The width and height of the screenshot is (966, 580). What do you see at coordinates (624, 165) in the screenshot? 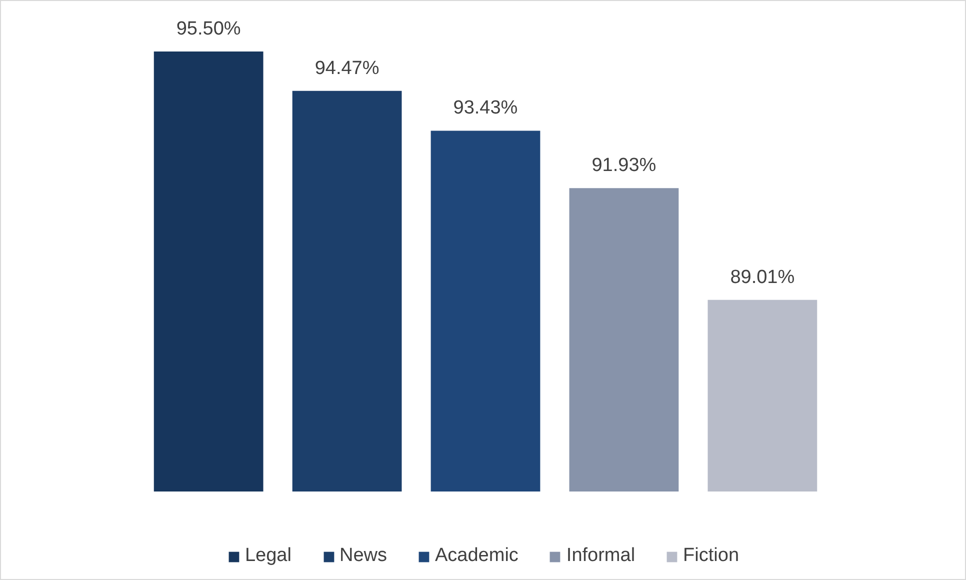
I see `data-label: 91.93%` at bounding box center [624, 165].